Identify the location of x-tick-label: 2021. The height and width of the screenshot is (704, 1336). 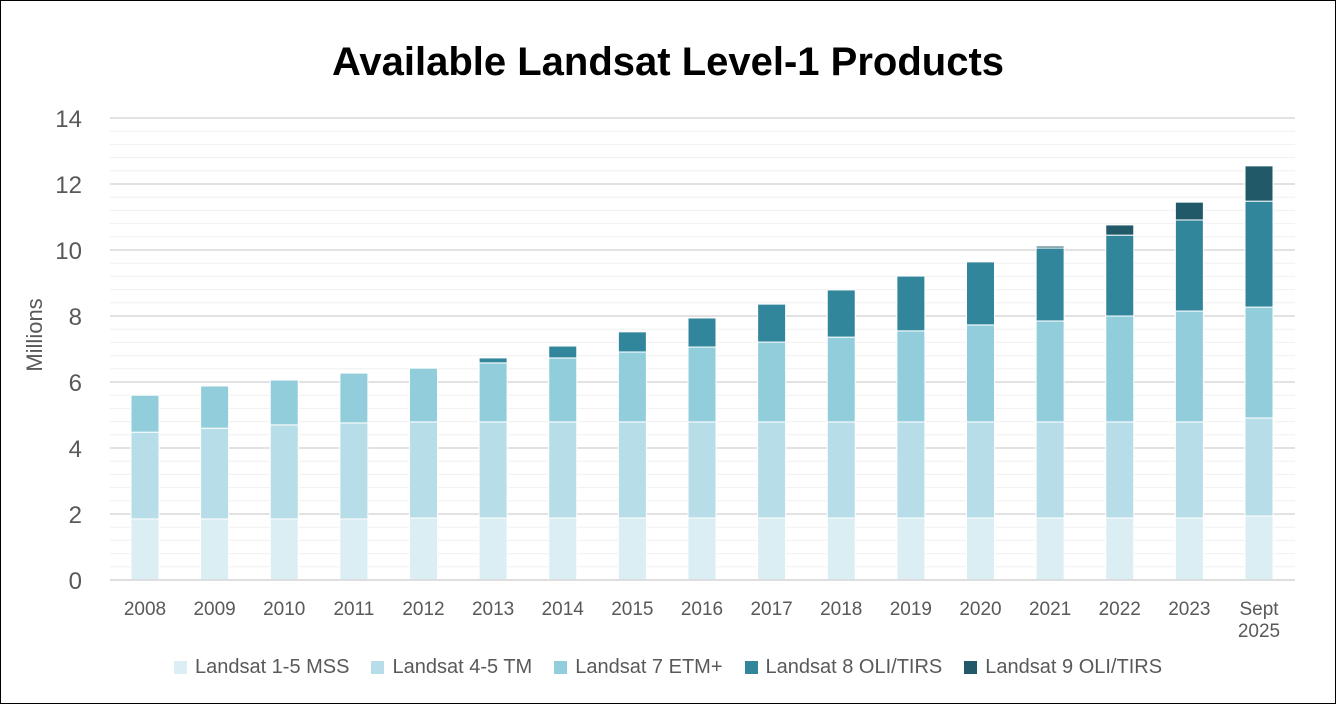
(1050, 609).